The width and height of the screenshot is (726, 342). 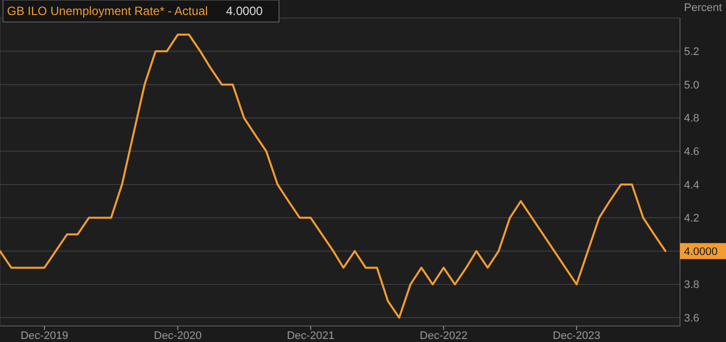 What do you see at coordinates (692, 118) in the screenshot?
I see `y-tick-label: 4.8` at bounding box center [692, 118].